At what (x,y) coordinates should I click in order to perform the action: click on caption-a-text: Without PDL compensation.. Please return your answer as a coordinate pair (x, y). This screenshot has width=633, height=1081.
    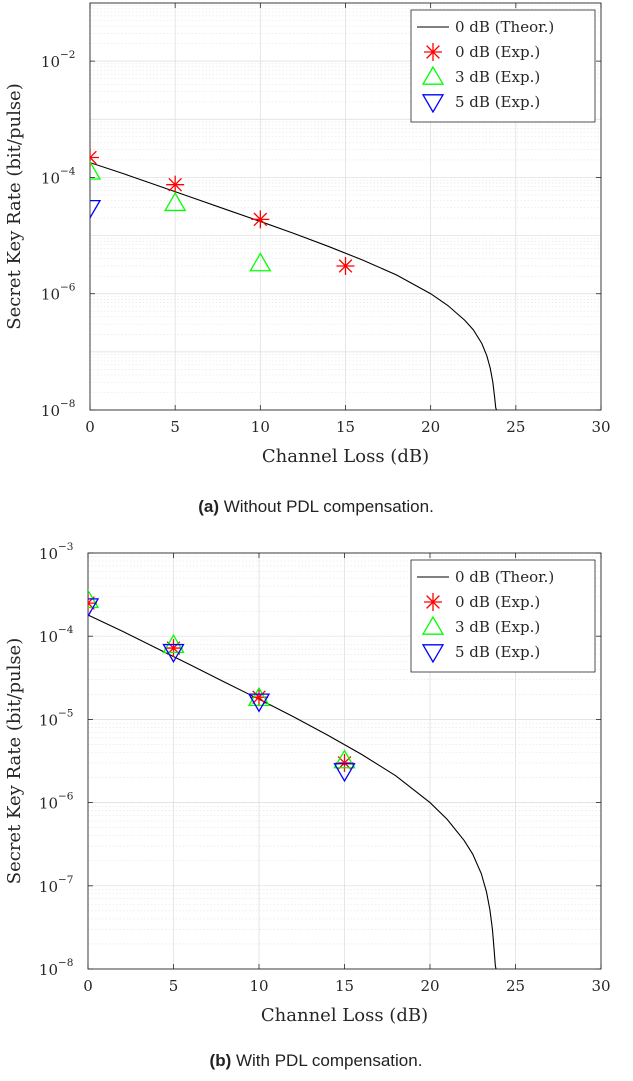
    Looking at the image, I should click on (326, 506).